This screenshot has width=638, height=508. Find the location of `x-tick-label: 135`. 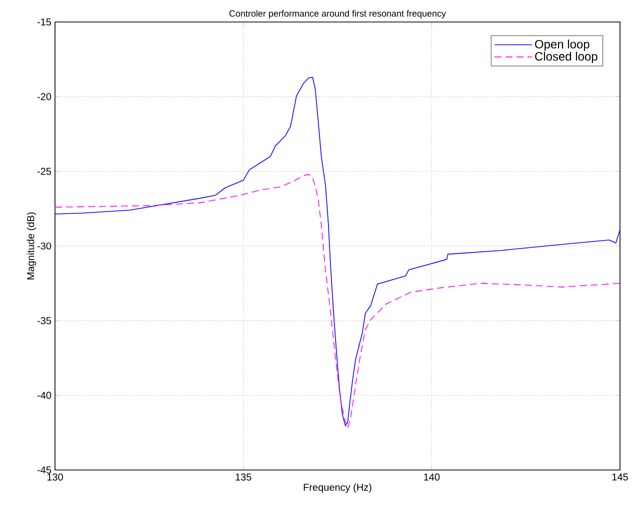

x-tick-label: 135 is located at coordinates (244, 477).